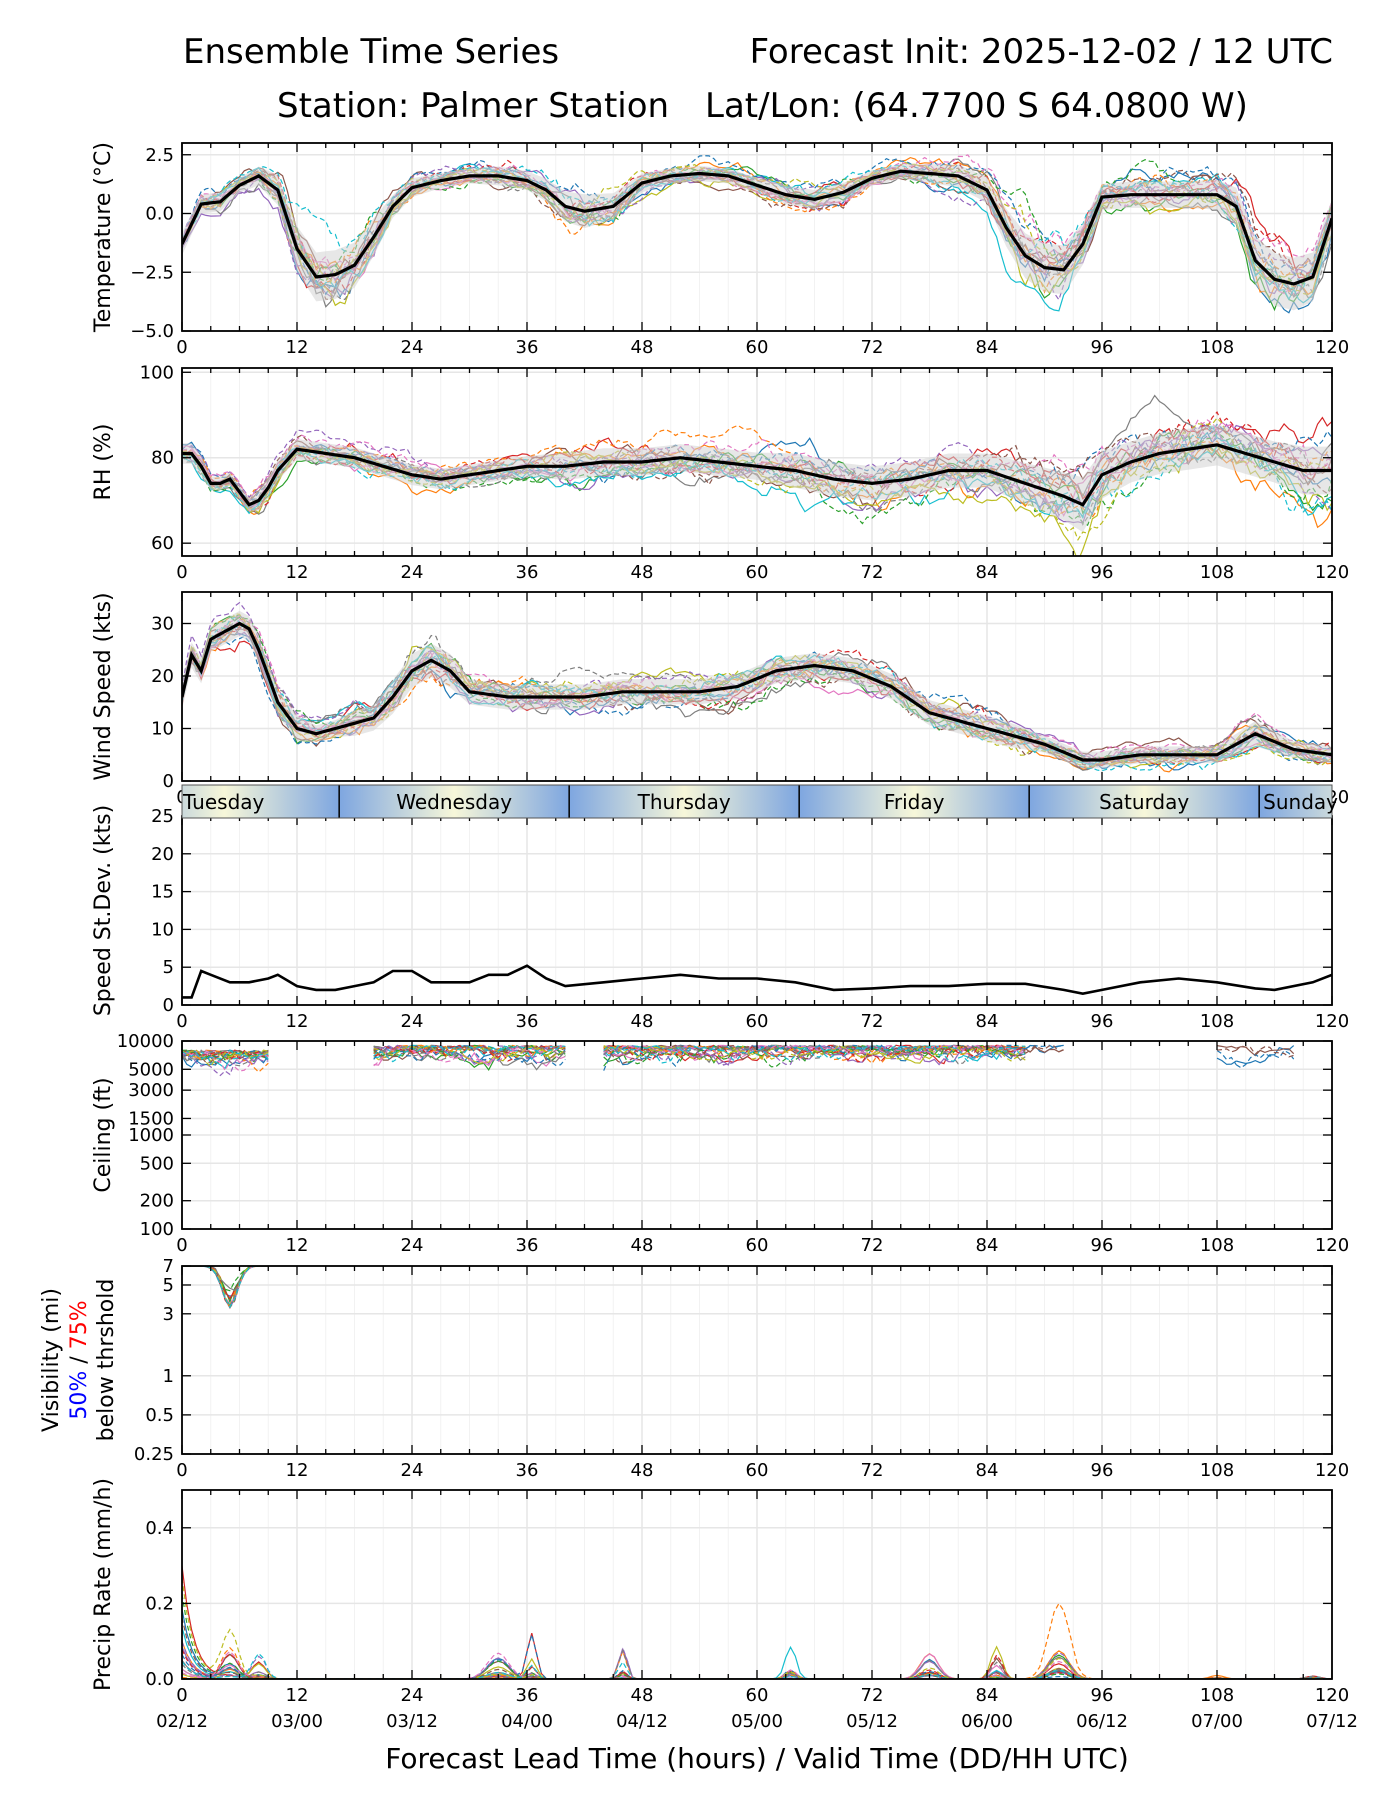 This screenshot has width=1400, height=1800. I want to click on y-tick-label: 60, so click(162, 543).